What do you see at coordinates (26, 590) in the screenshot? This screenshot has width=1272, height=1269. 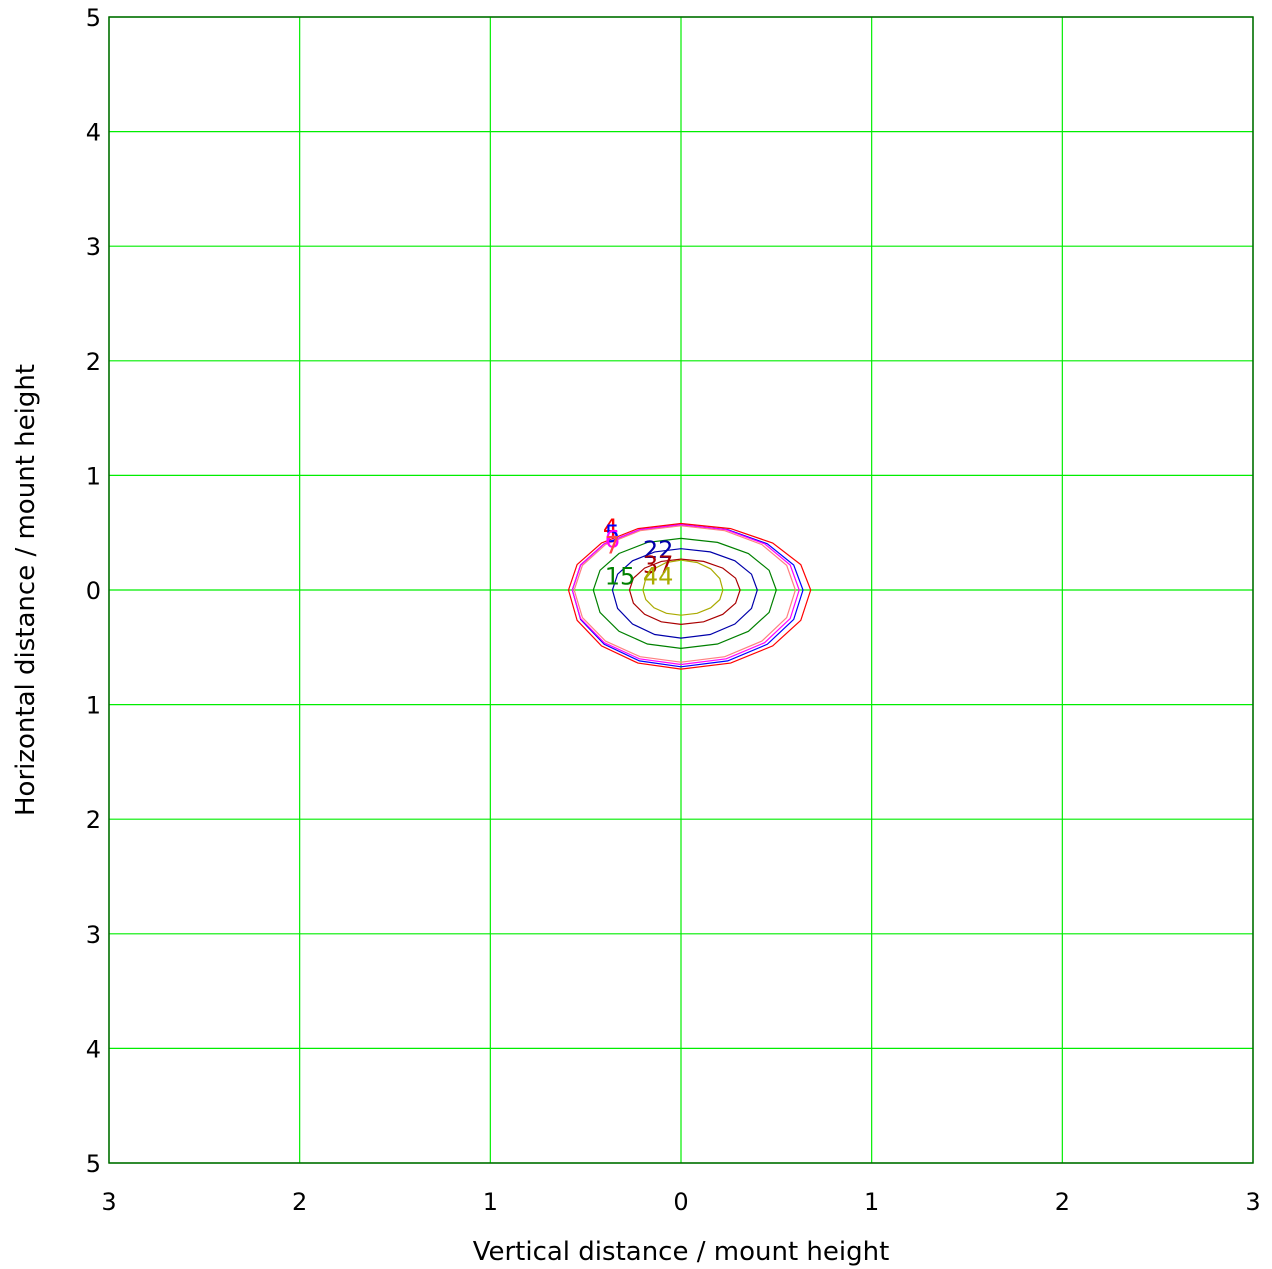 I see `y-axis-title: Horizontal distance / mount height` at bounding box center [26, 590].